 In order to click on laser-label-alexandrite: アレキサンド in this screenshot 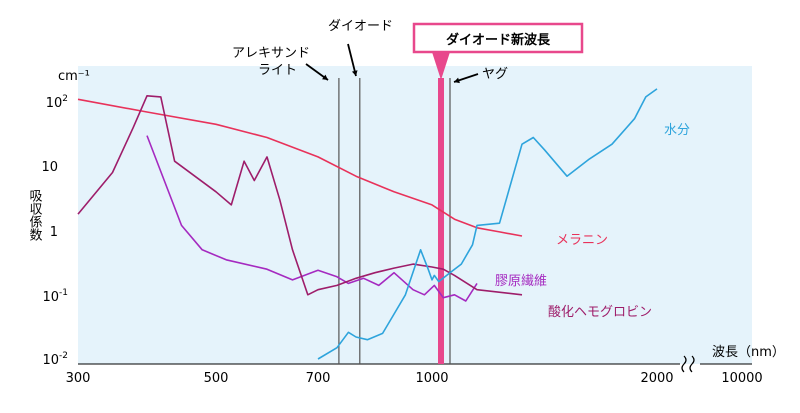, I will do `click(271, 53)`.